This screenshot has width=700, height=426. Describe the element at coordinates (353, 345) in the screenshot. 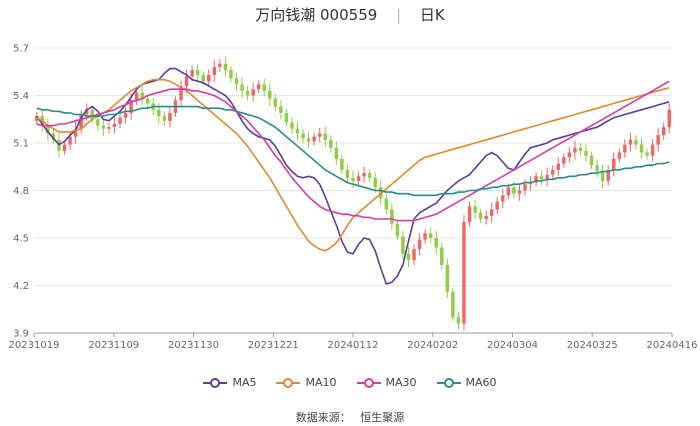

I see `x-tick-label: 20240112` at that location.